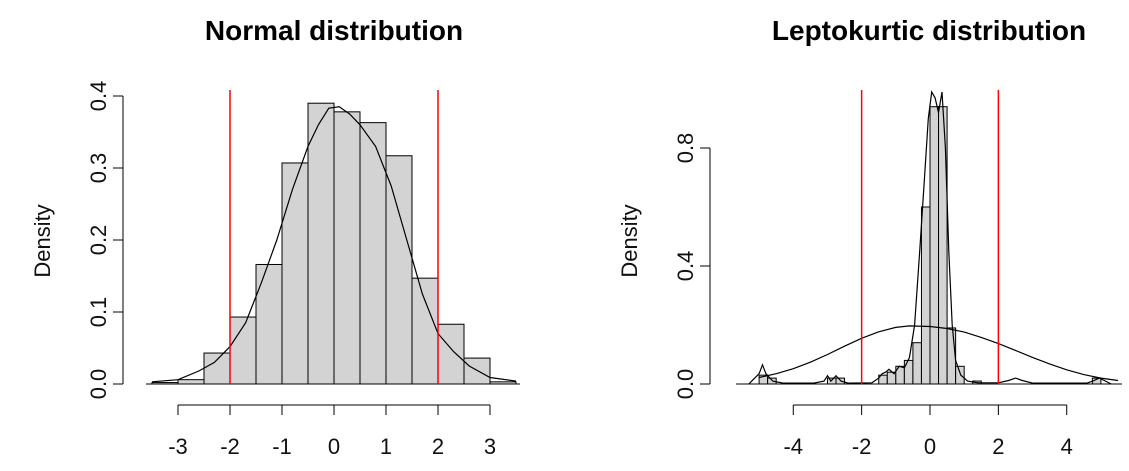 This screenshot has width=1129, height=471. Describe the element at coordinates (386, 446) in the screenshot. I see `x-tick-label: 1` at that location.